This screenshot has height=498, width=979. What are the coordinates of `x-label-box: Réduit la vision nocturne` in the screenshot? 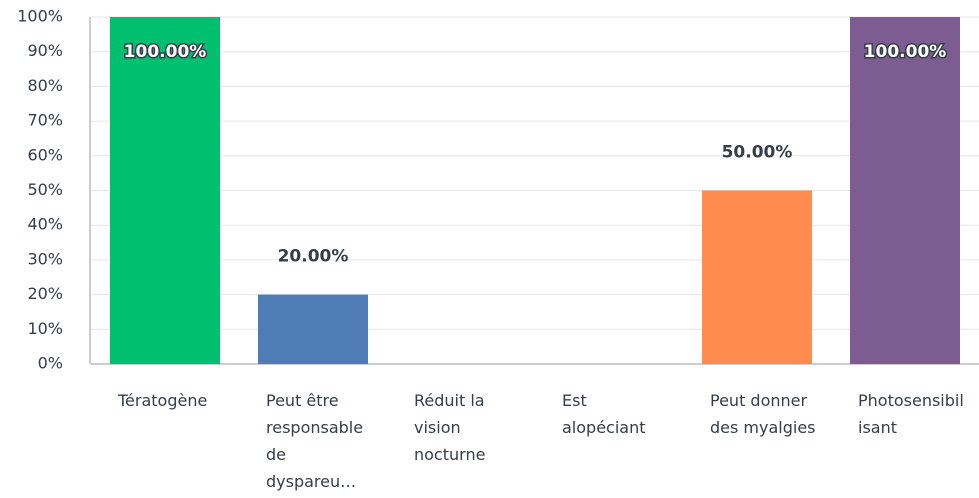 It's located at (450, 427).